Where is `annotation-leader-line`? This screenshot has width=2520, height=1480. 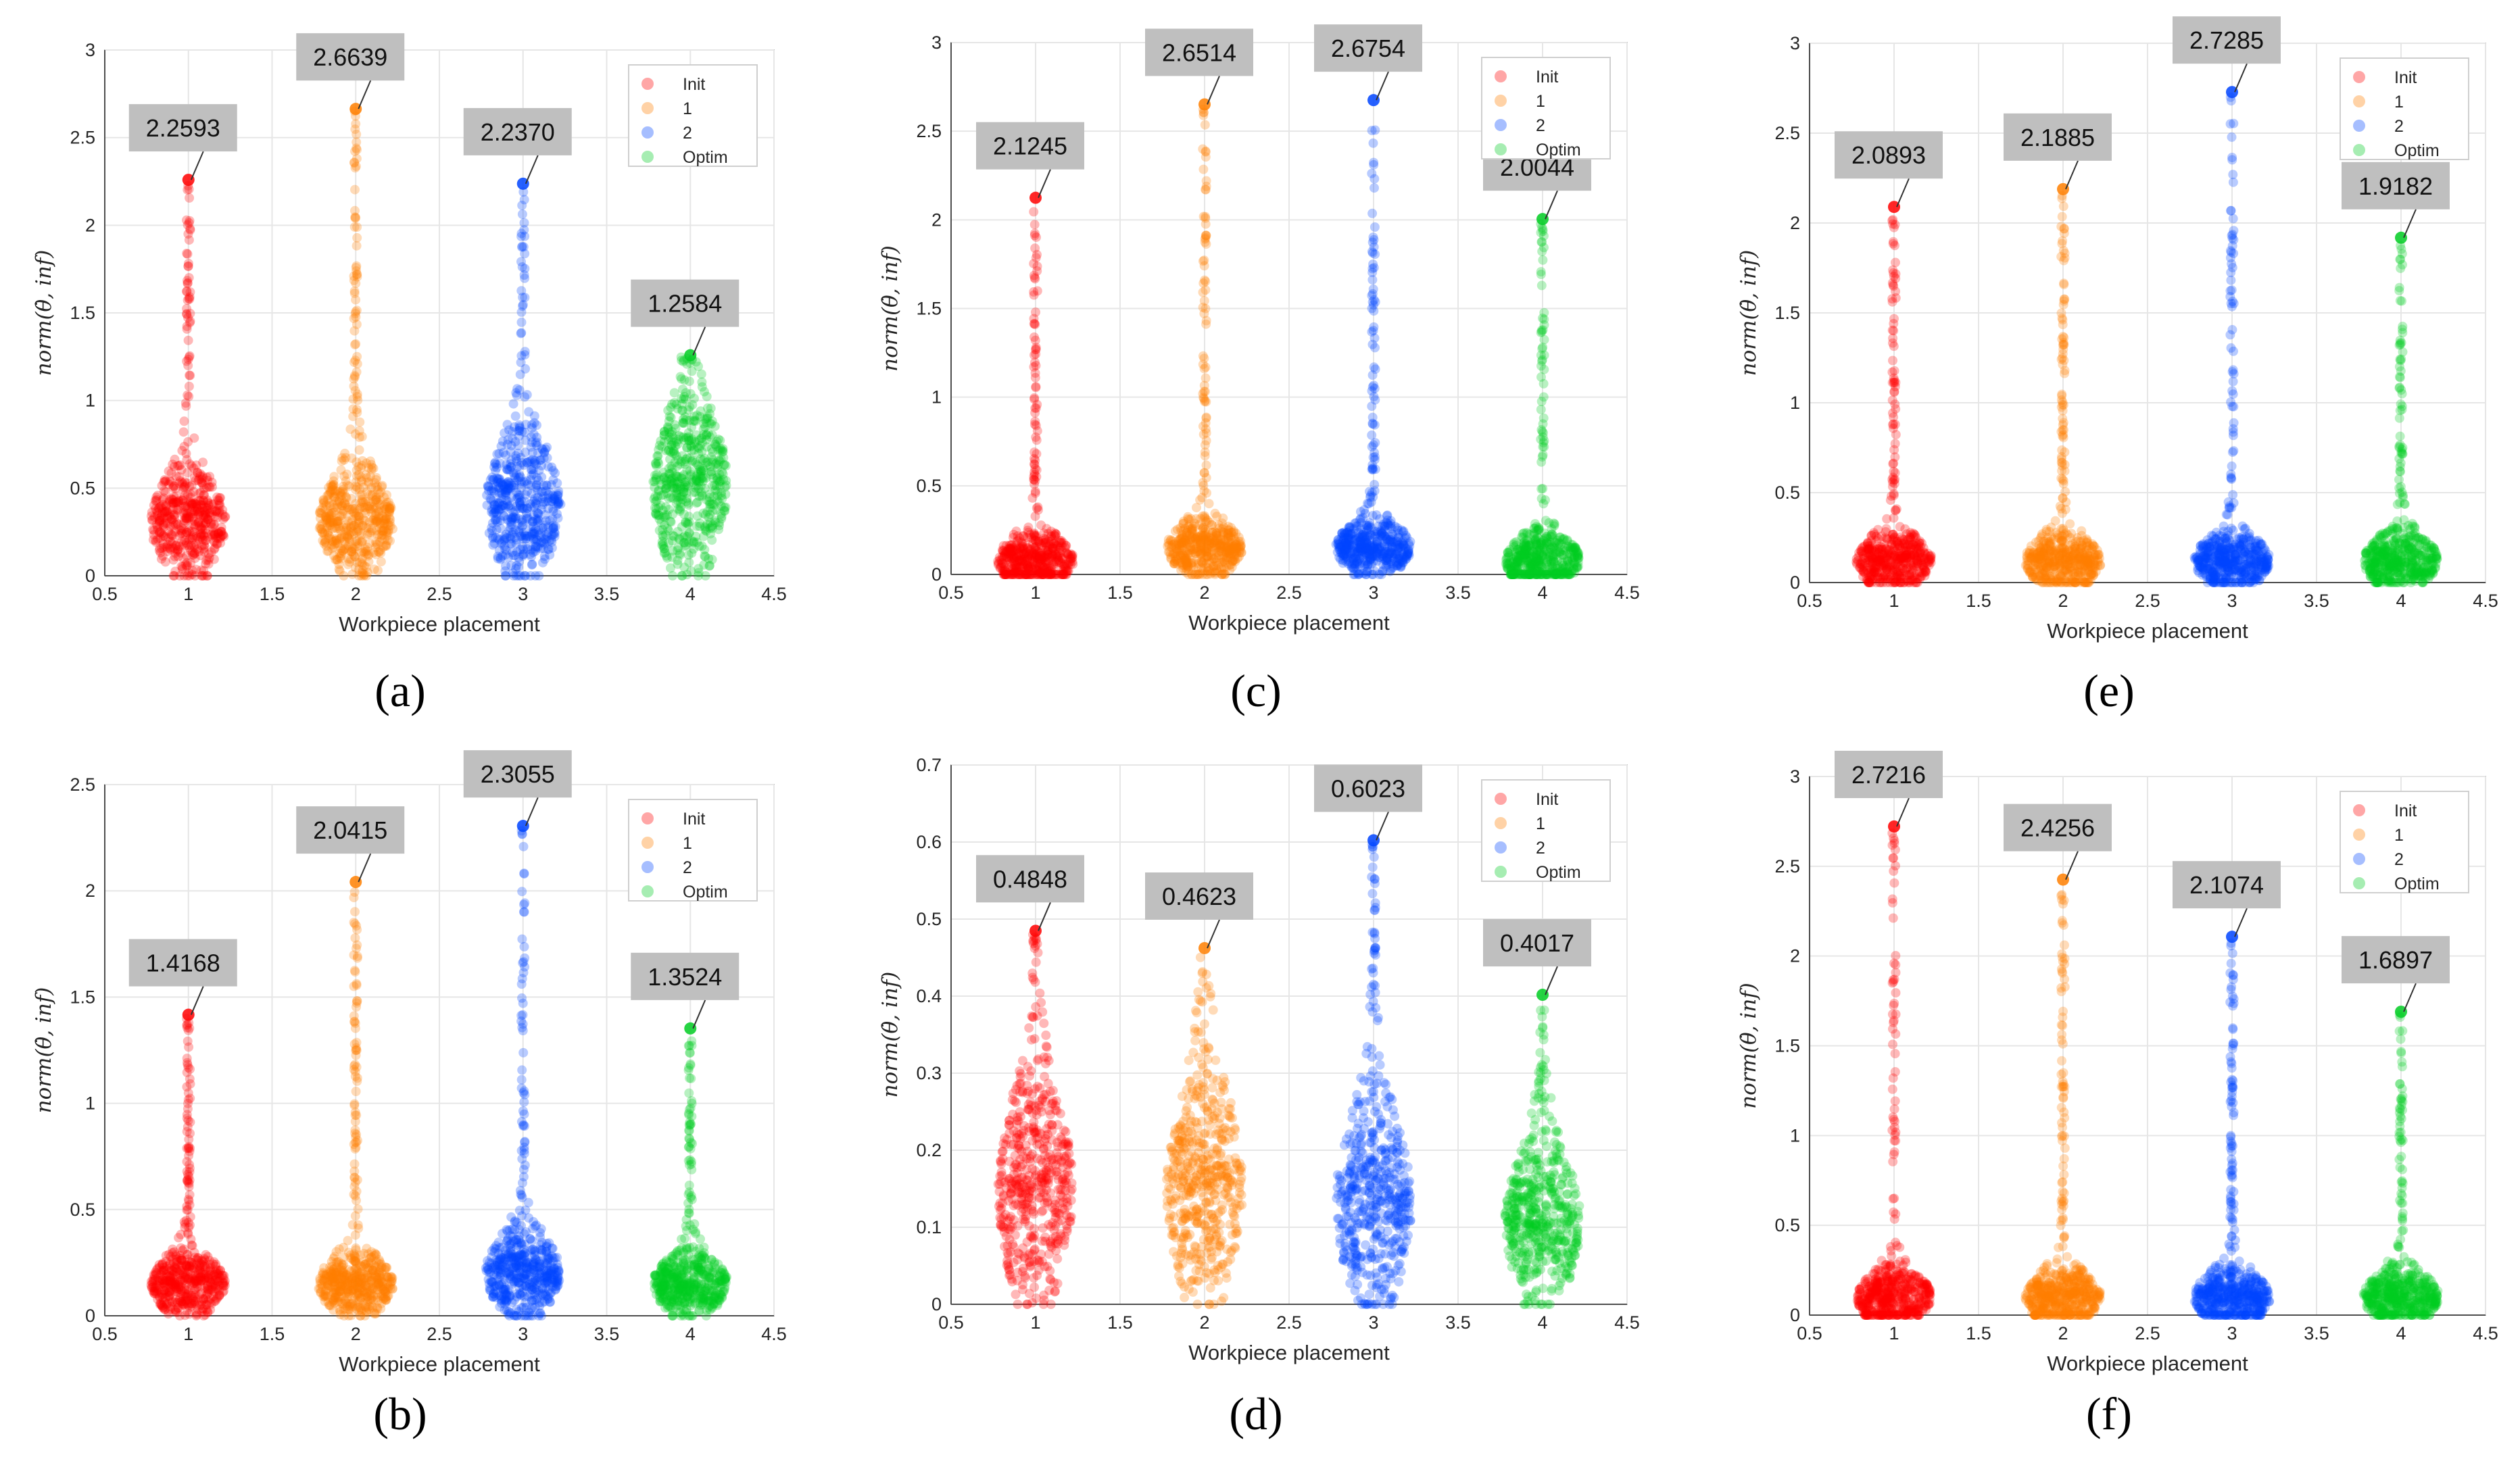
annotation-leader-line is located at coordinates (197, 165).